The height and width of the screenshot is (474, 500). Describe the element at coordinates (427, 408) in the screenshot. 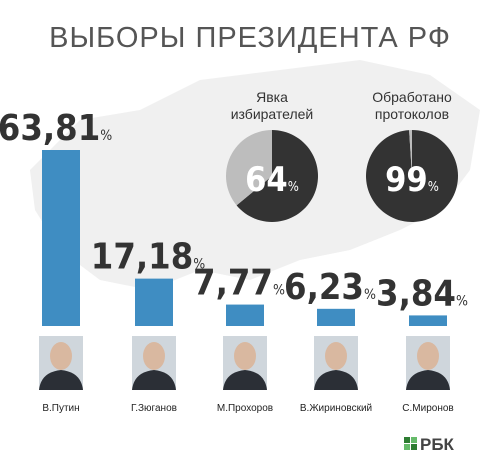

I see `candidate-name: С.Миронов` at that location.